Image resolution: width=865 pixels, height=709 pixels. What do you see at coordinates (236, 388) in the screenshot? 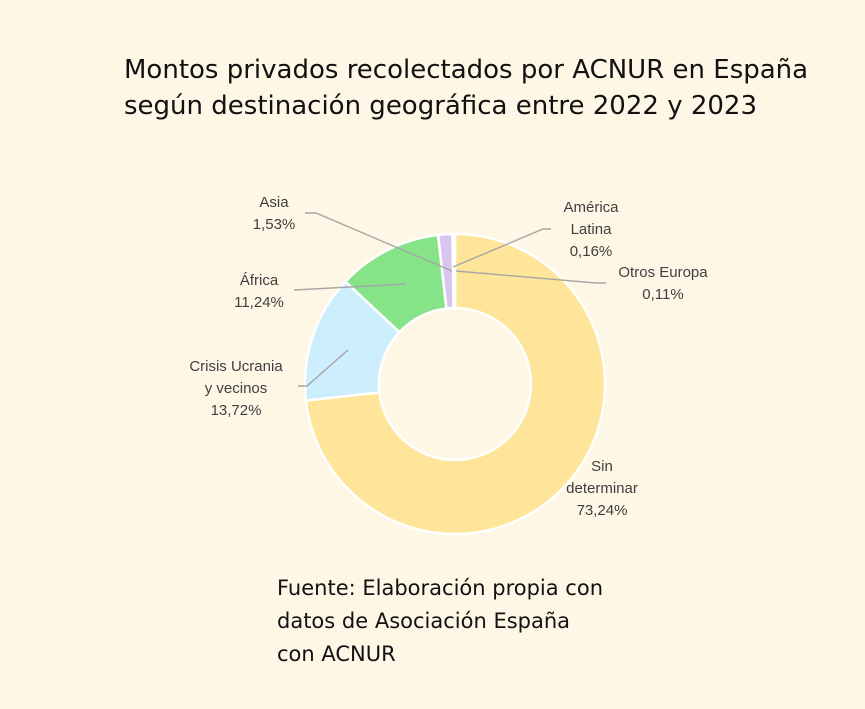
I see `data-label-1: Crisis Ucrania y vecinos 13,72%` at bounding box center [236, 388].